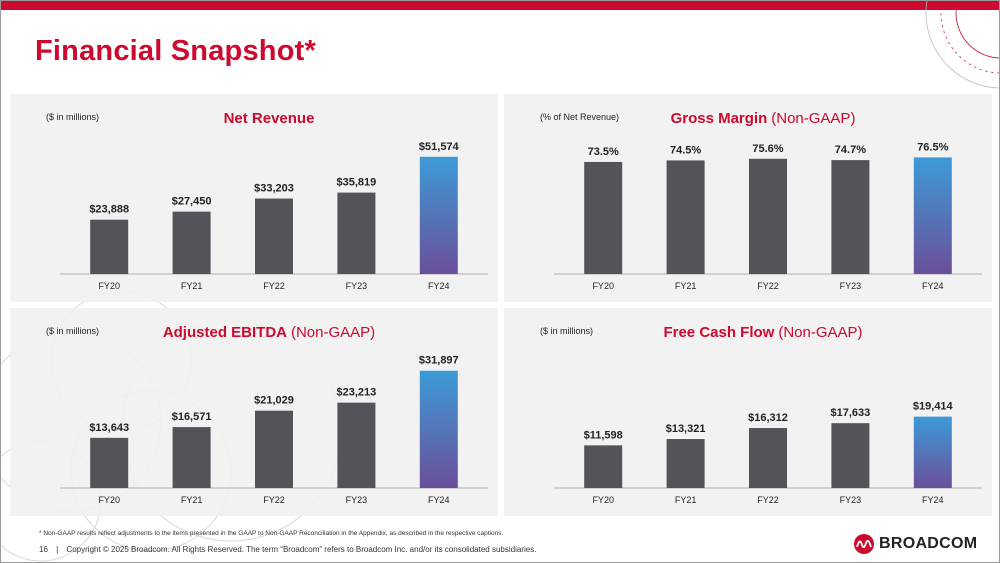  What do you see at coordinates (933, 407) in the screenshot?
I see `value-label-fy24: $19,414` at bounding box center [933, 407].